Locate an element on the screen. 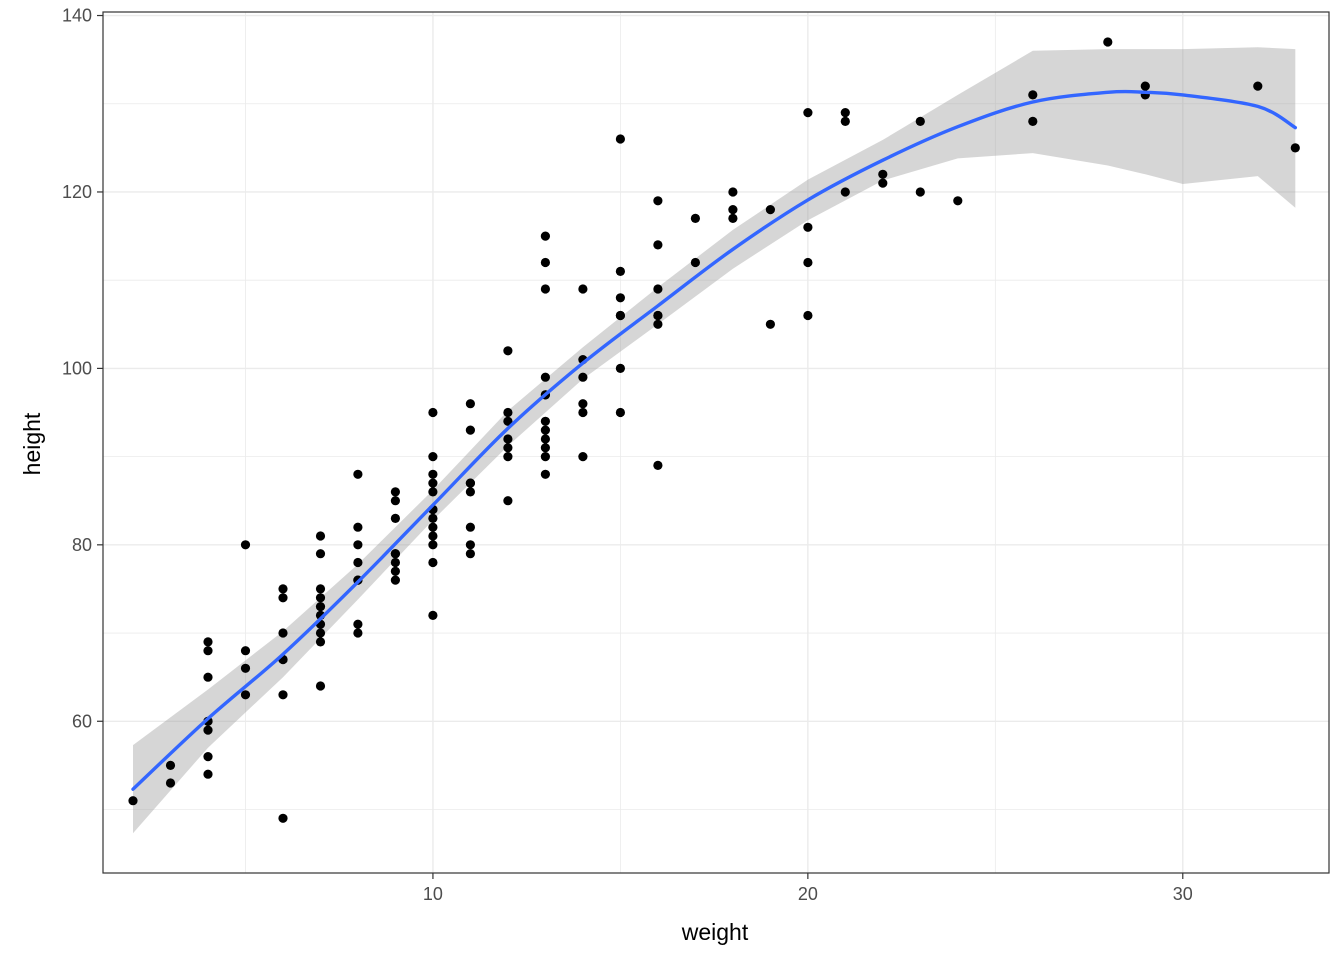  y-tick-label: 100 is located at coordinates (77, 368).